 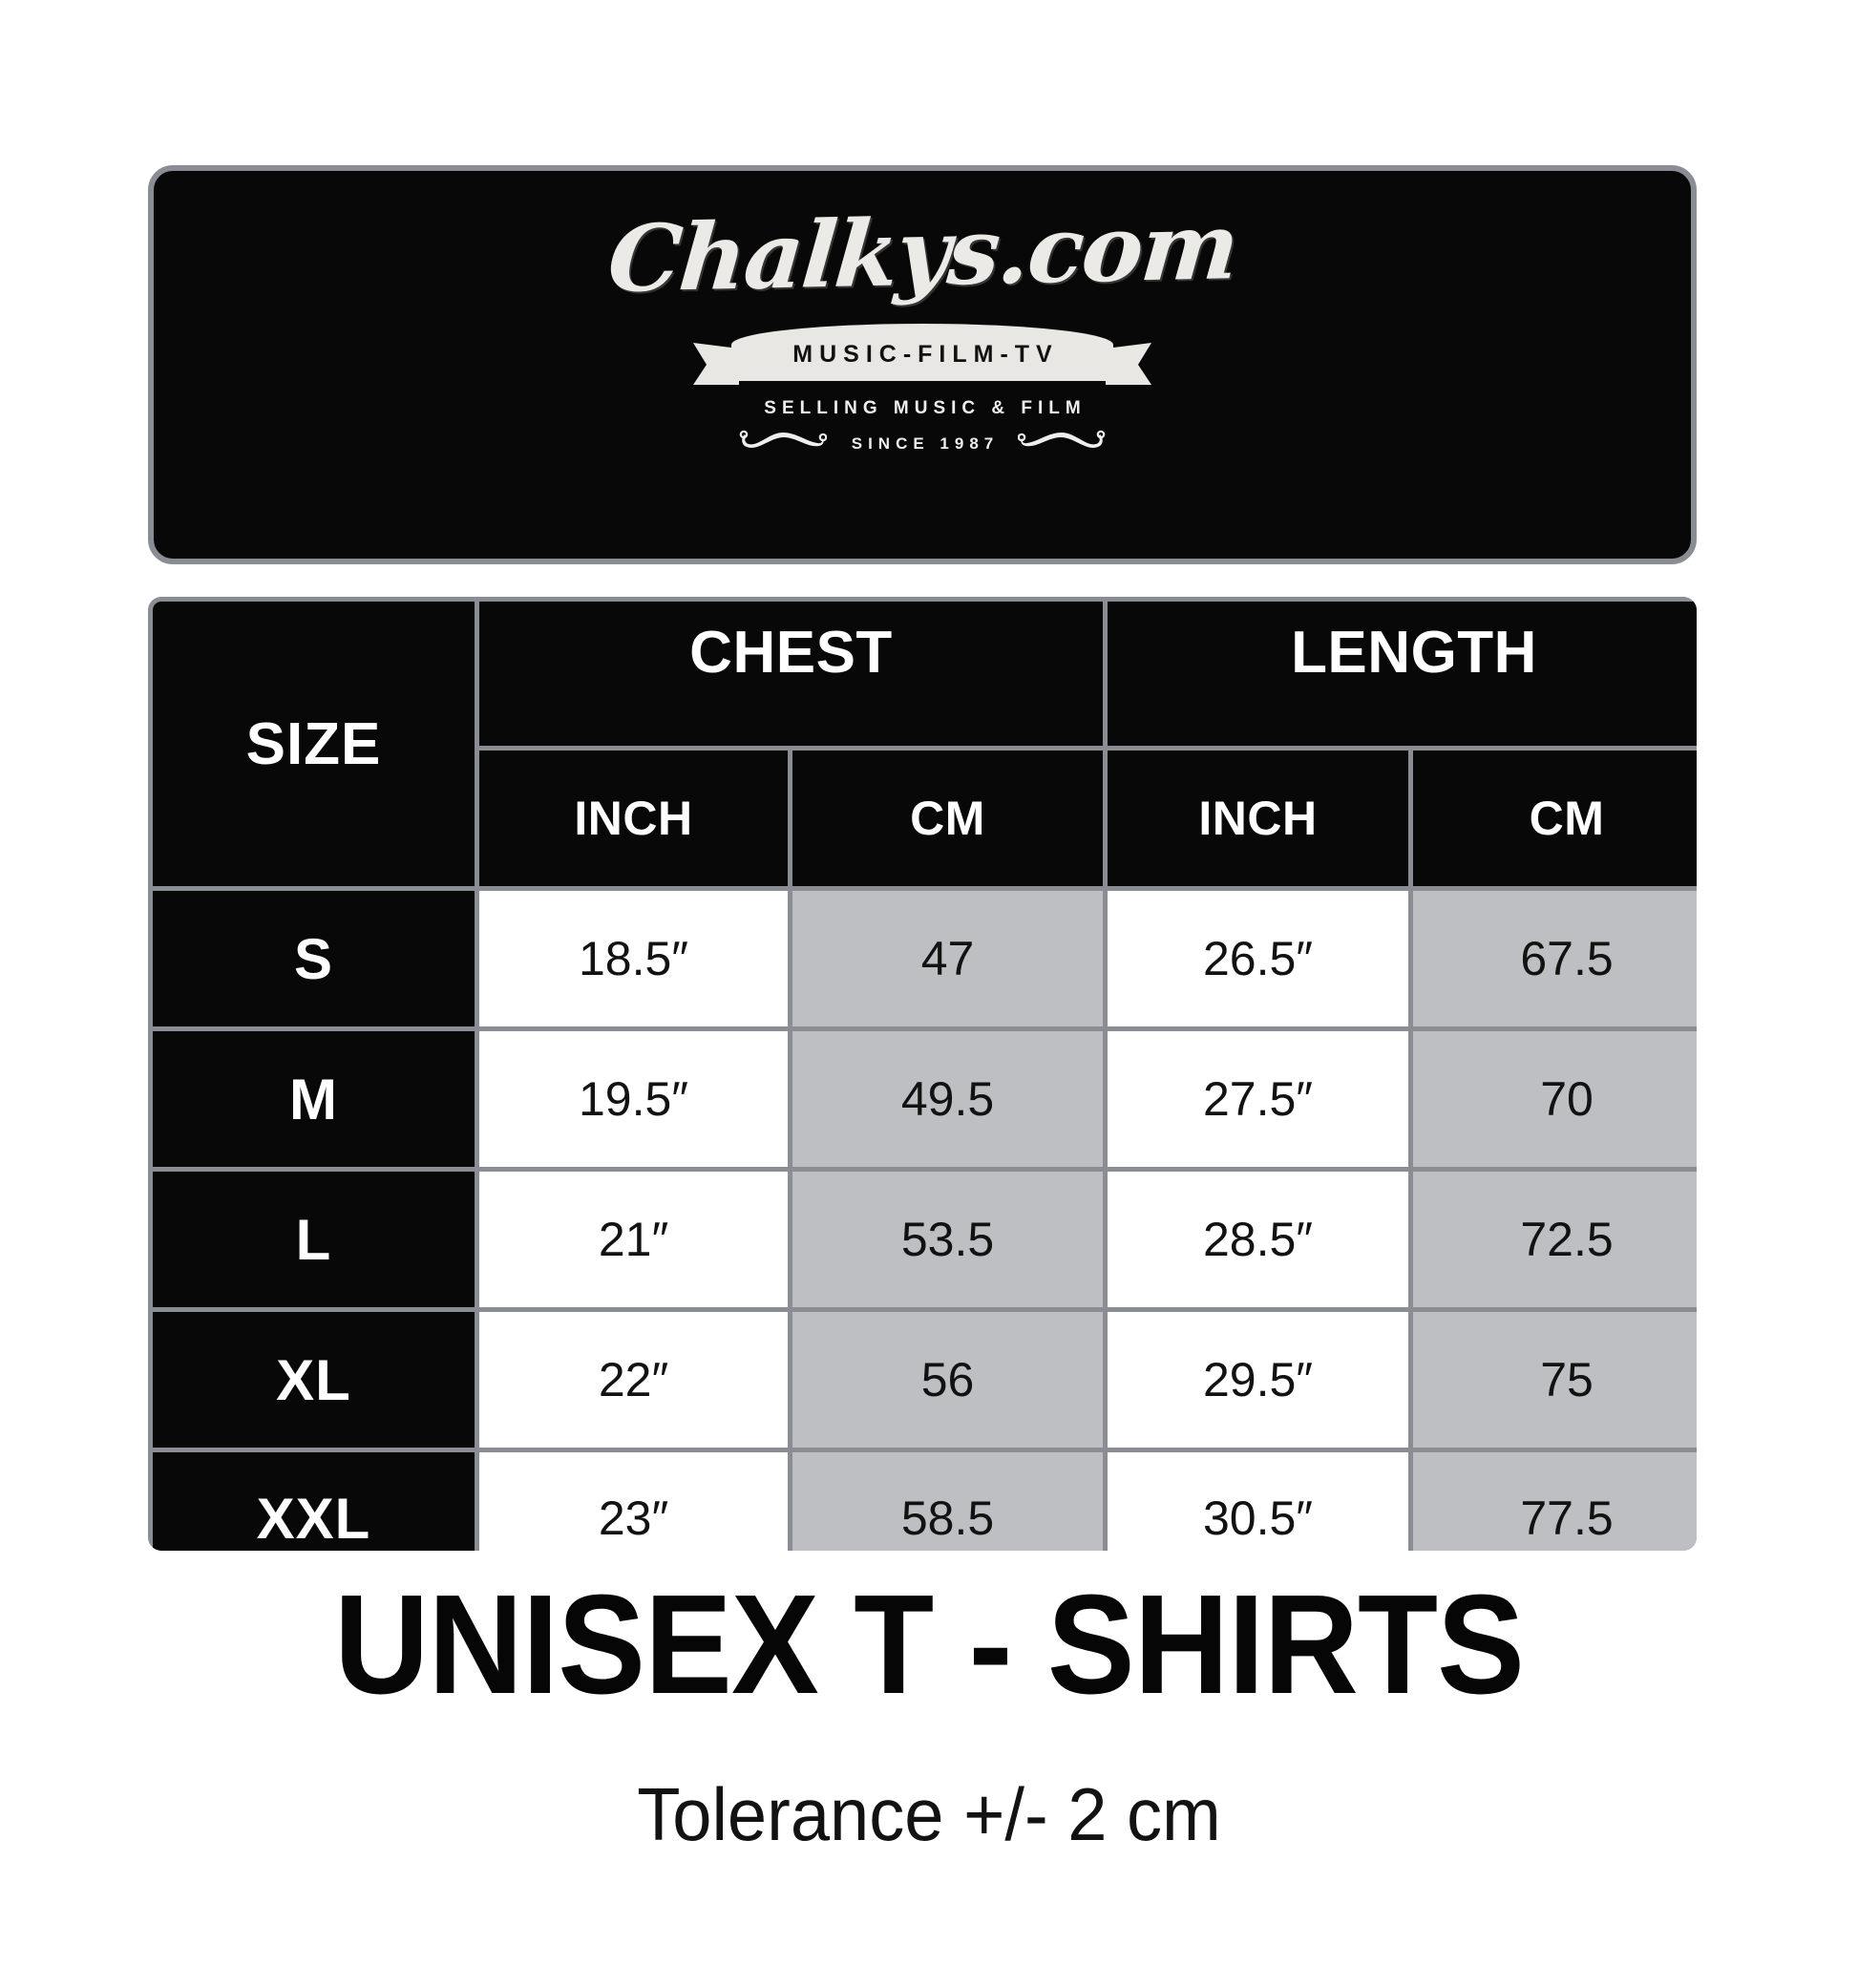 I want to click on table-header-chest-inch: INCH, so click(x=633, y=819).